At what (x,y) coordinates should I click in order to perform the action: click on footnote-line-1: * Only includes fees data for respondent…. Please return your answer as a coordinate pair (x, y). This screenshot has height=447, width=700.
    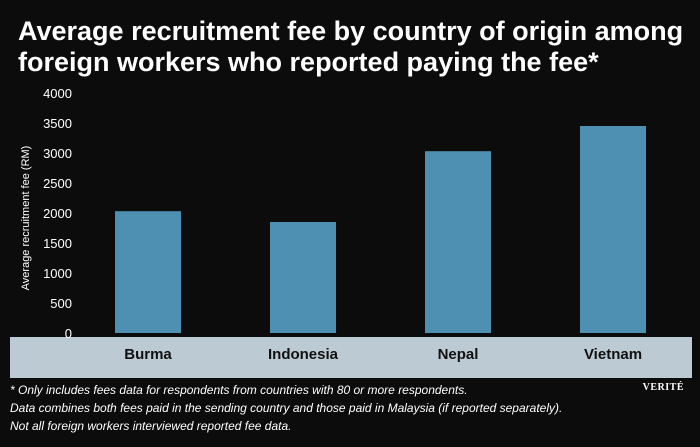
    Looking at the image, I should click on (239, 390).